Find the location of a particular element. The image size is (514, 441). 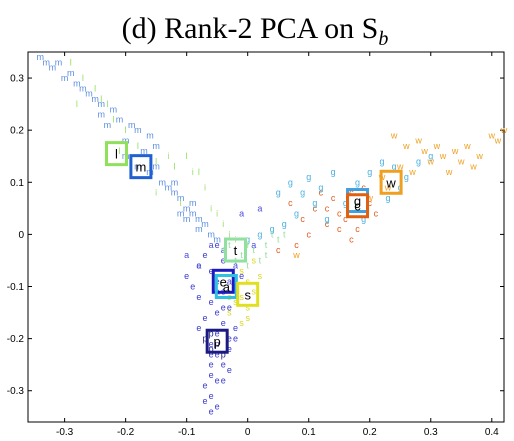

center-label: w is located at coordinates (390, 182).